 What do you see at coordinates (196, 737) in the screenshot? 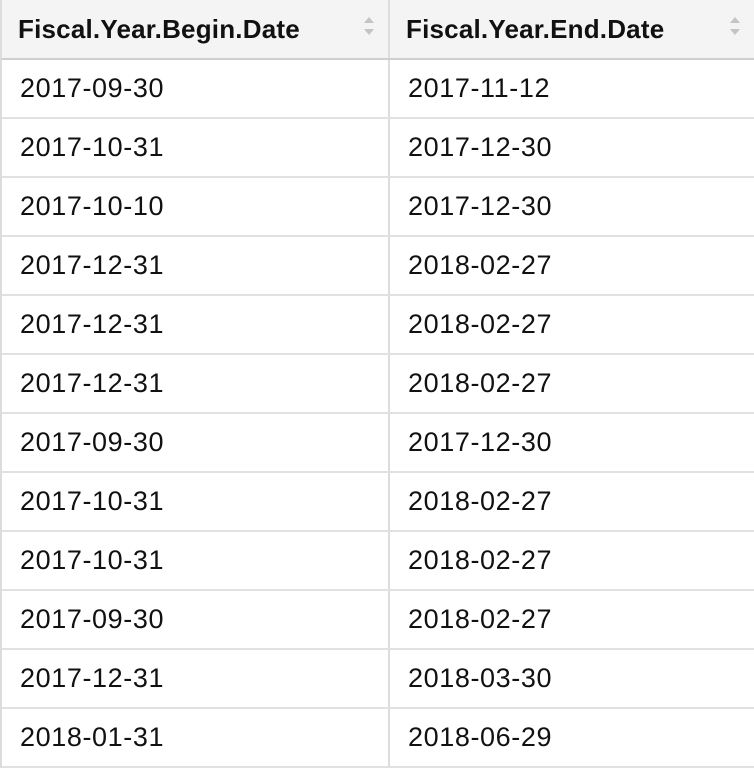
I see `table-cell-begin-date: 2018-01-31` at bounding box center [196, 737].